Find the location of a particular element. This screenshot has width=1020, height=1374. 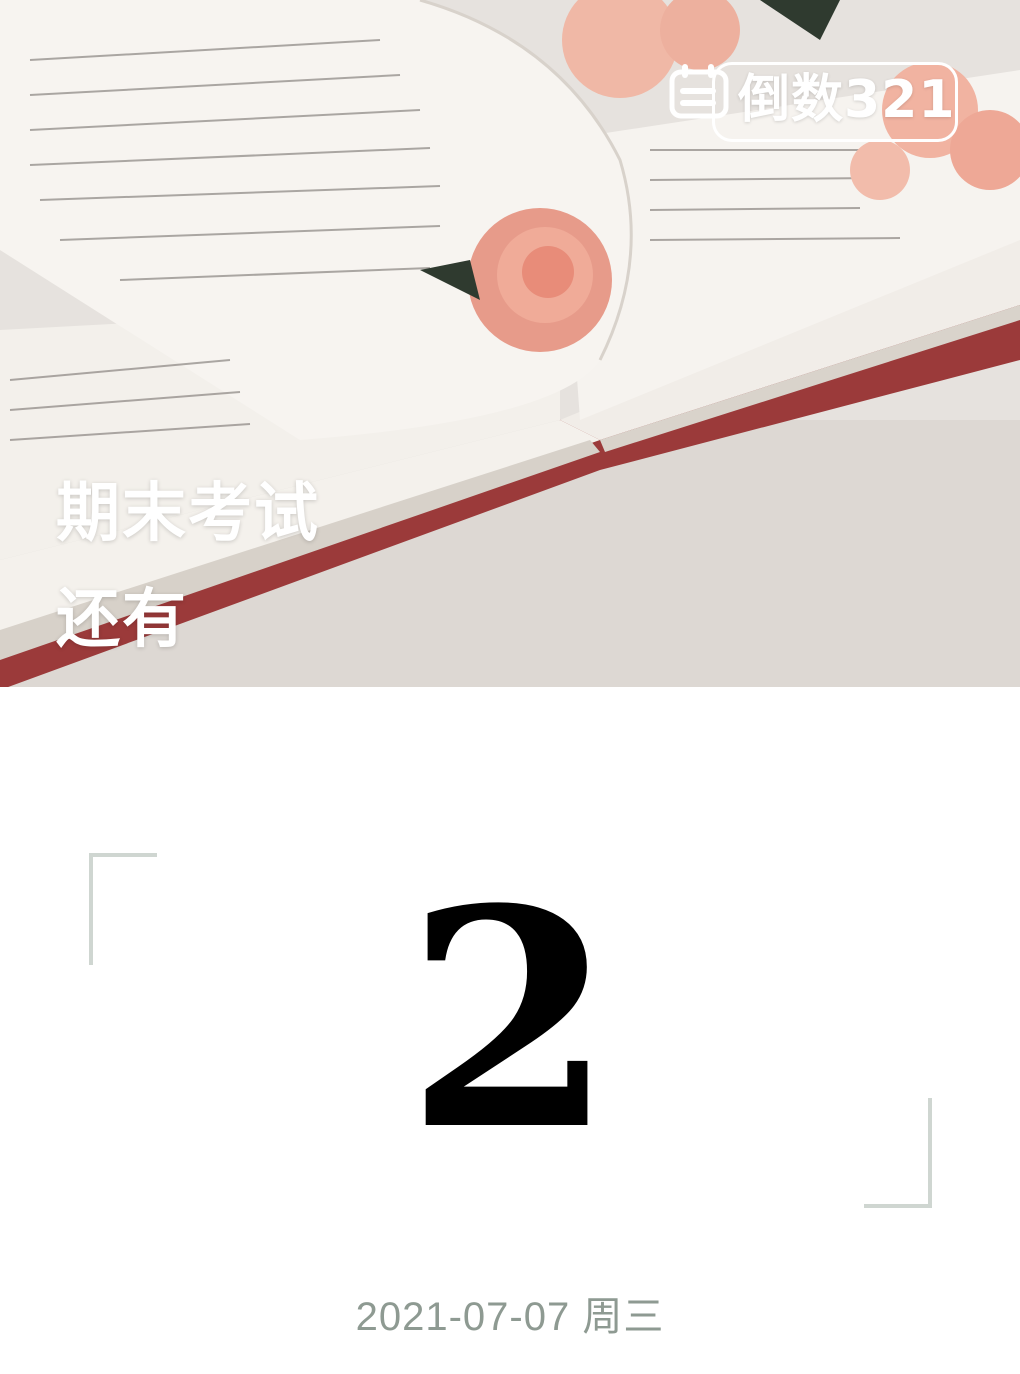

event-subtitle: 还有 is located at coordinates (122, 620).